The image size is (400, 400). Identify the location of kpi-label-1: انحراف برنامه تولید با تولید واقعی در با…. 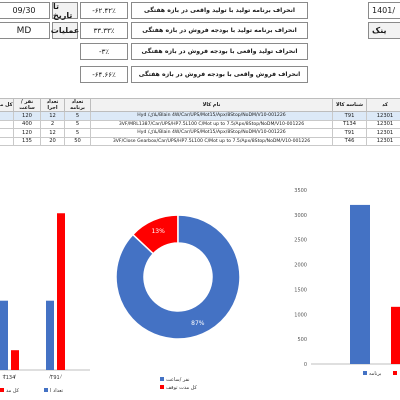
(219, 10).